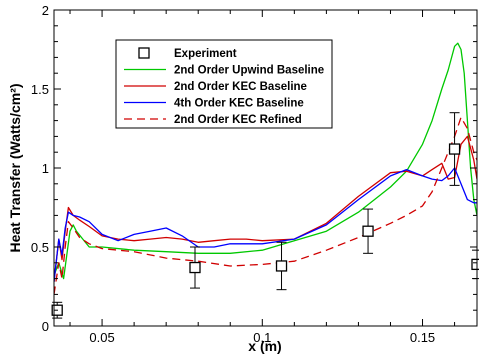  Describe the element at coordinates (249, 71) in the screenshot. I see `legend-label: 2nd Order Upwind Baseline` at that location.